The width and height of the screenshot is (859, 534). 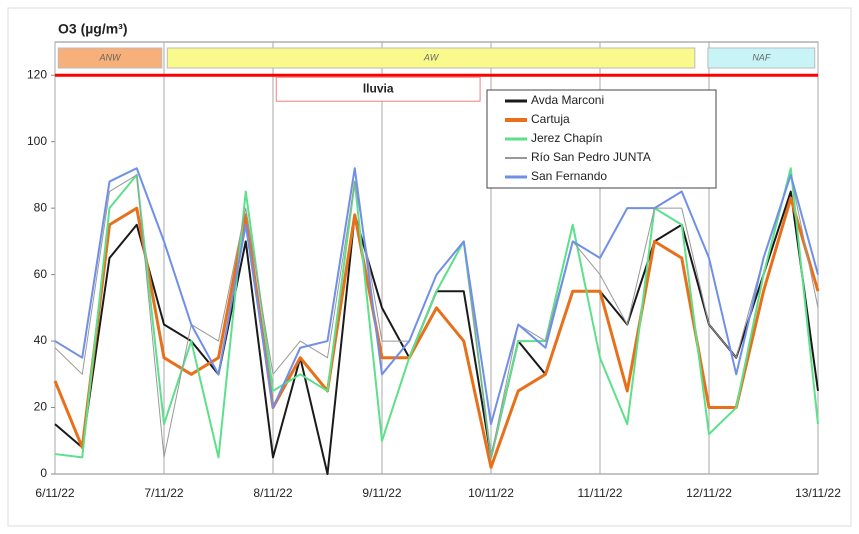 What do you see at coordinates (550, 119) in the screenshot?
I see `legend-label: Cartuja` at bounding box center [550, 119].